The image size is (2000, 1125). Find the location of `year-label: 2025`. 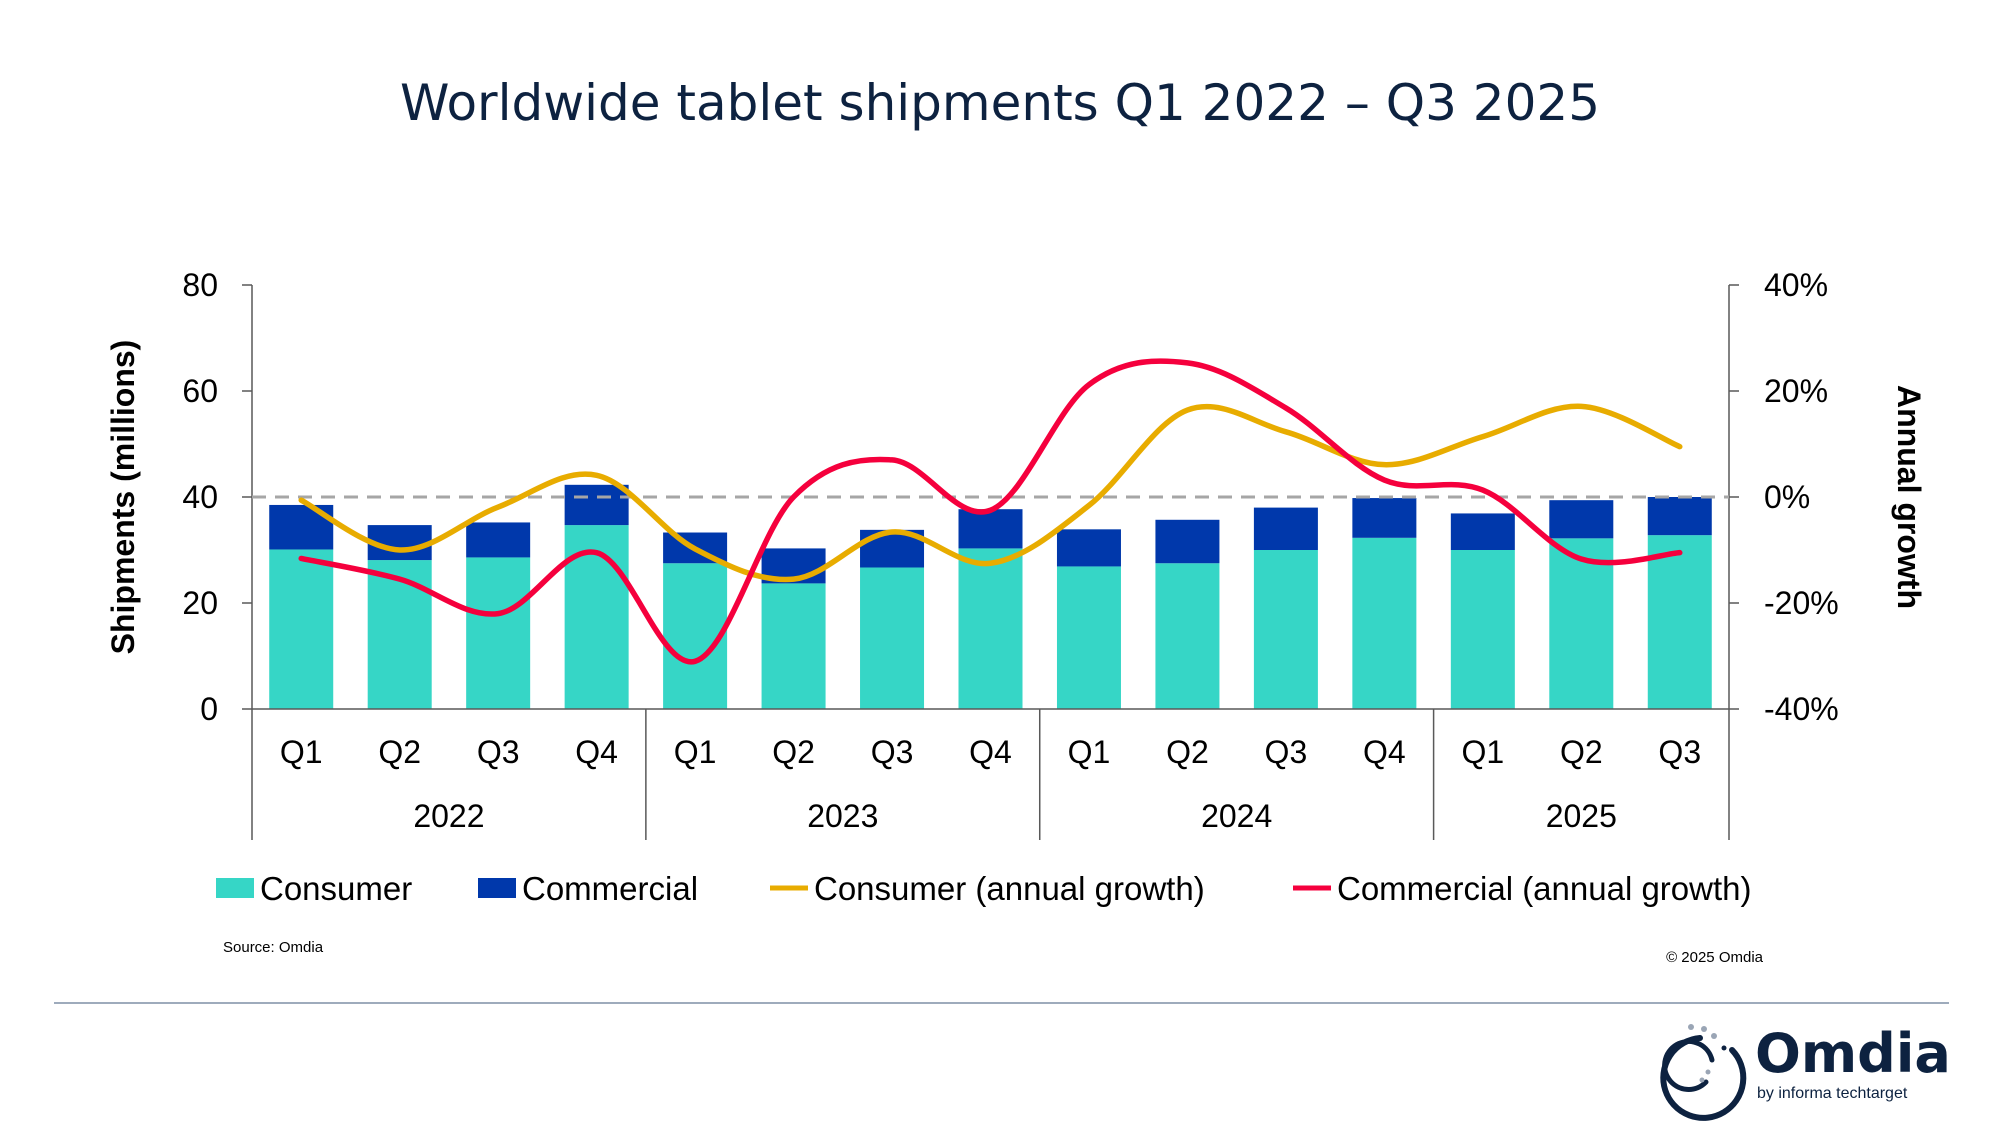

year-label: 2025 is located at coordinates (1581, 816).